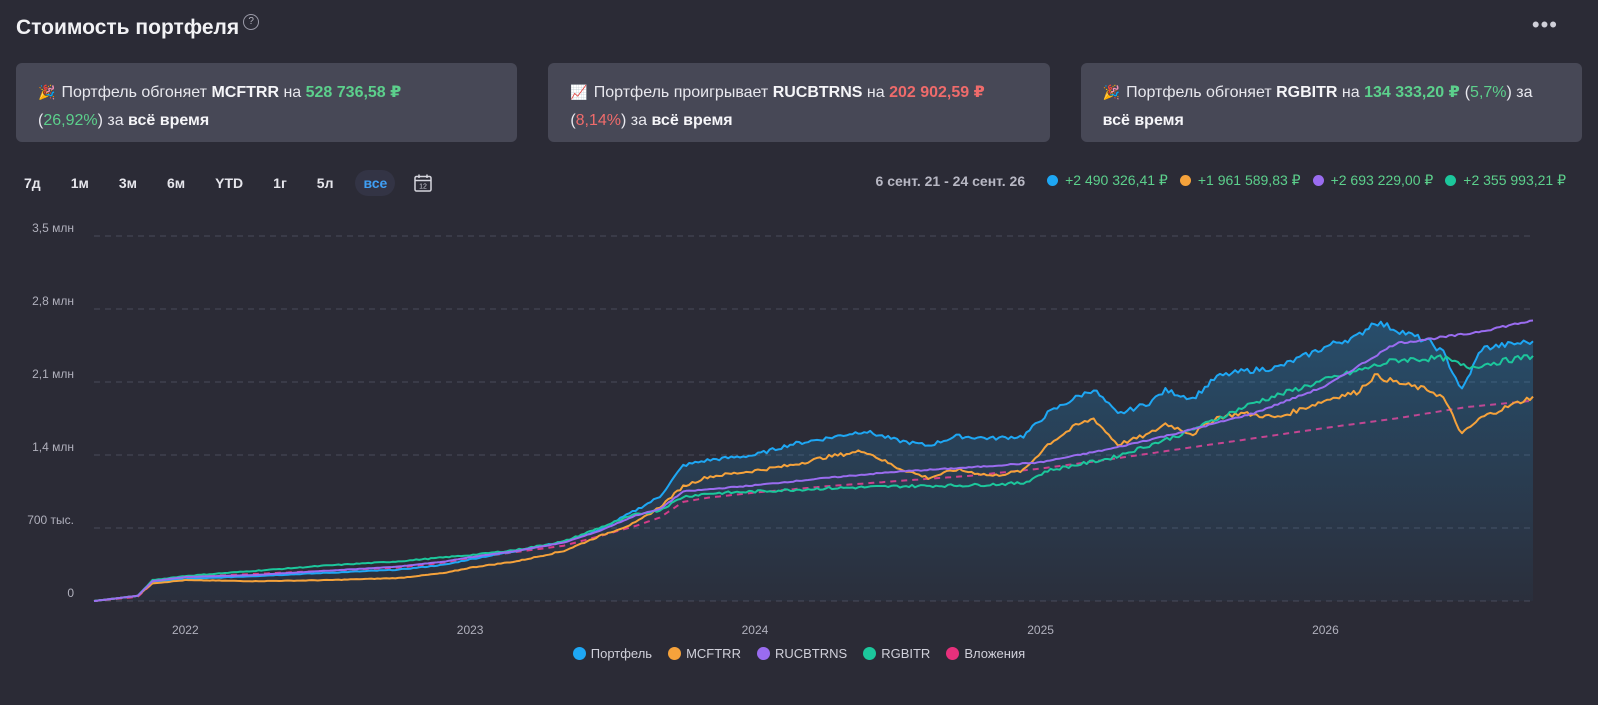  I want to click on difference-percent: 8,14%, so click(598, 120).